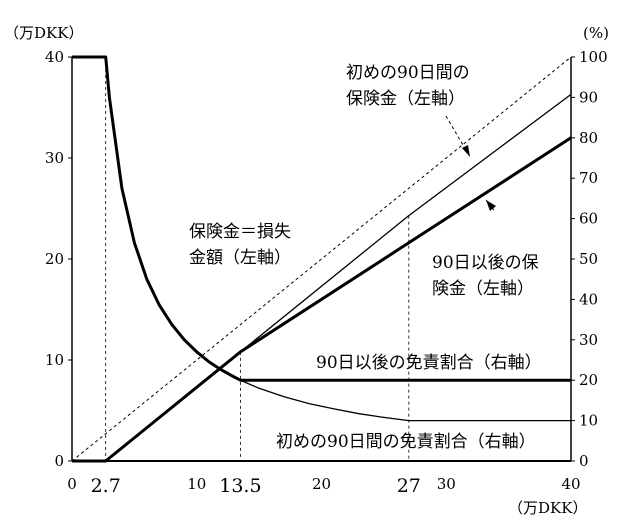  Describe the element at coordinates (588, 219) in the screenshot. I see `y-right-tick-label: 60` at that location.